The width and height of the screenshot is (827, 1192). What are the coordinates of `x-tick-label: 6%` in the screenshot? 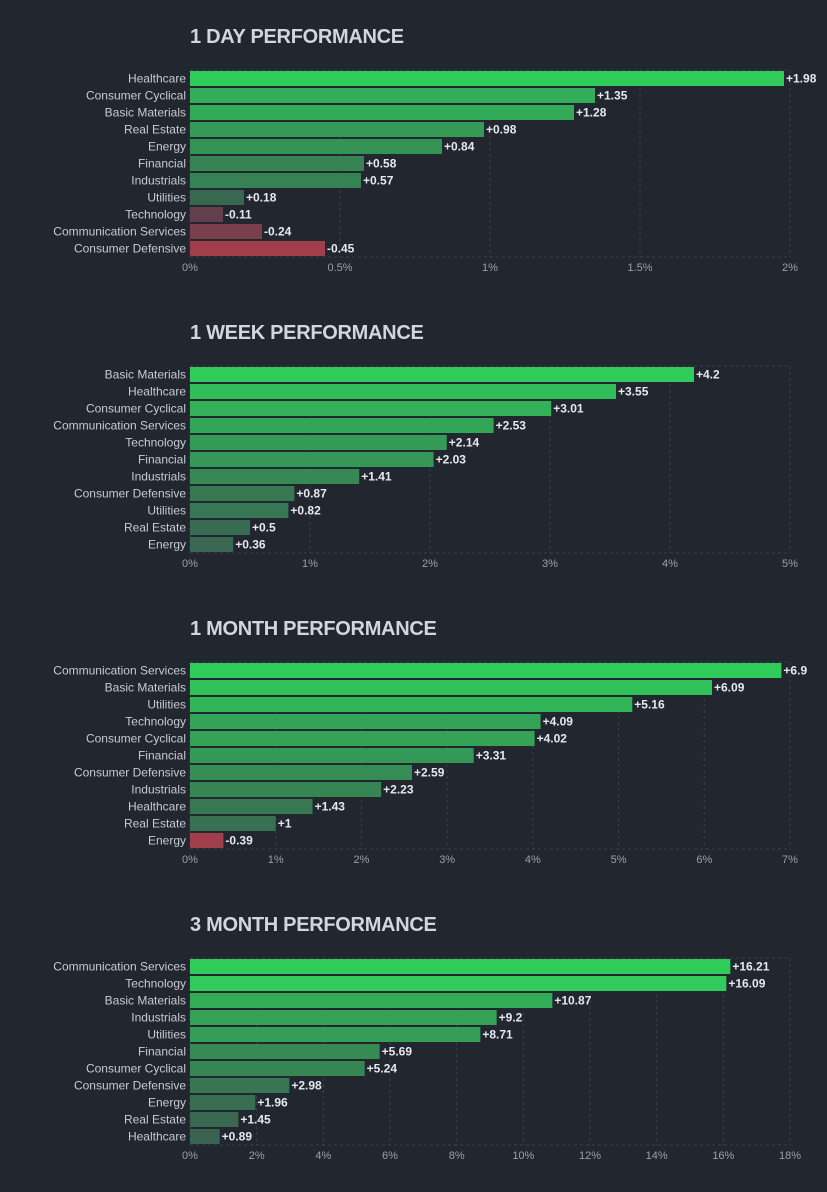 It's located at (704, 860).